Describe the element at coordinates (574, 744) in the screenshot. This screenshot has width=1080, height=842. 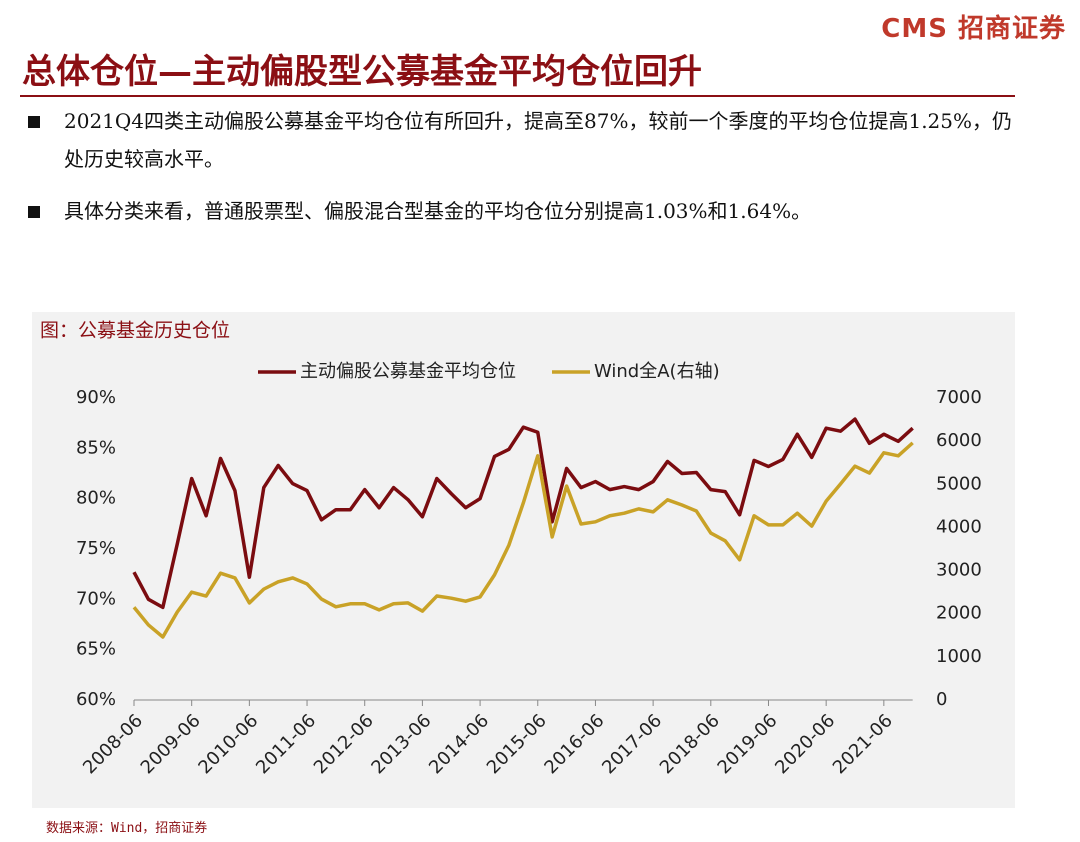
I see `x-tick-label: 2016-06` at that location.